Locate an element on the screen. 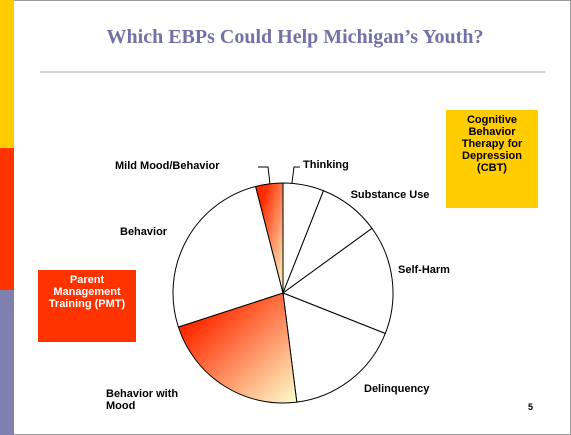 Image resolution: width=571 pixels, height=435 pixels. slice-label: Behavior with Mood is located at coordinates (142, 400).